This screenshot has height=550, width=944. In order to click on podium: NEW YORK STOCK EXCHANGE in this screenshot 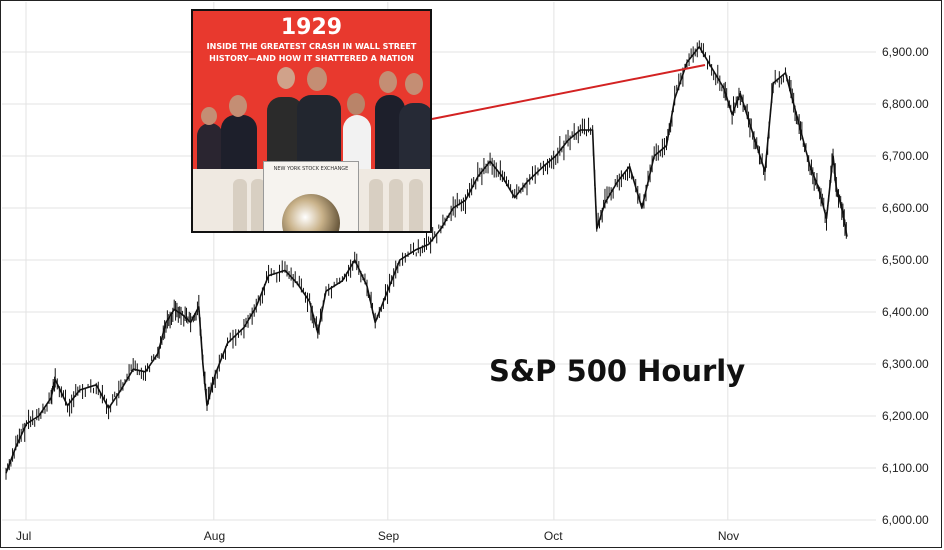, I will do `click(311, 196)`.